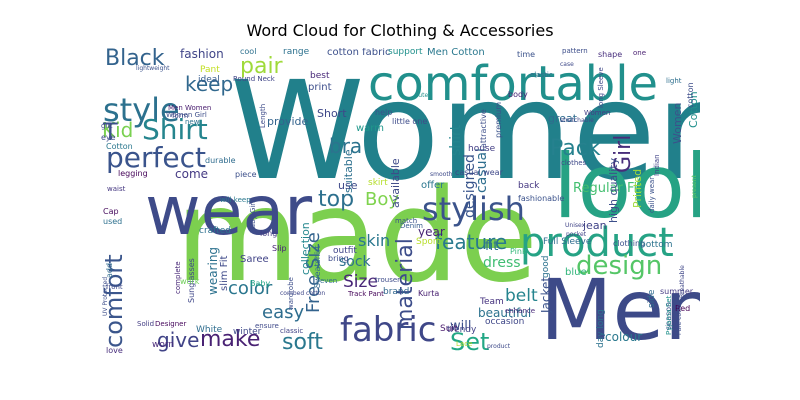 The image size is (800, 400). Describe the element at coordinates (520, 311) in the screenshot. I see `word-enhance: enhance` at that location.